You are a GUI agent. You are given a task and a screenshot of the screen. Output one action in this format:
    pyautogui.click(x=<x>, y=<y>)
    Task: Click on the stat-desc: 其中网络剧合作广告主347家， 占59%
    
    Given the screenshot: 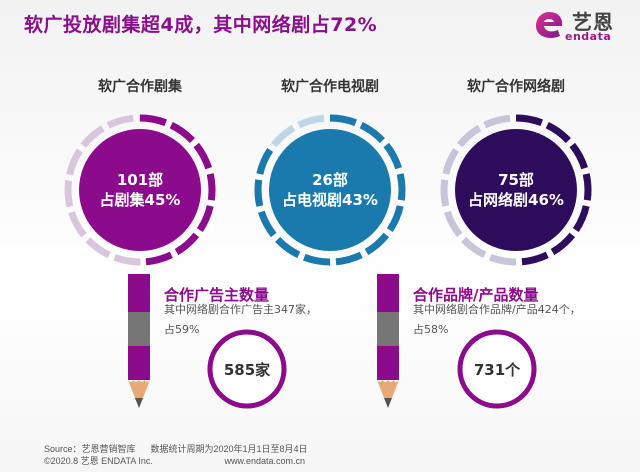 What is the action you would take?
    pyautogui.click(x=240, y=320)
    